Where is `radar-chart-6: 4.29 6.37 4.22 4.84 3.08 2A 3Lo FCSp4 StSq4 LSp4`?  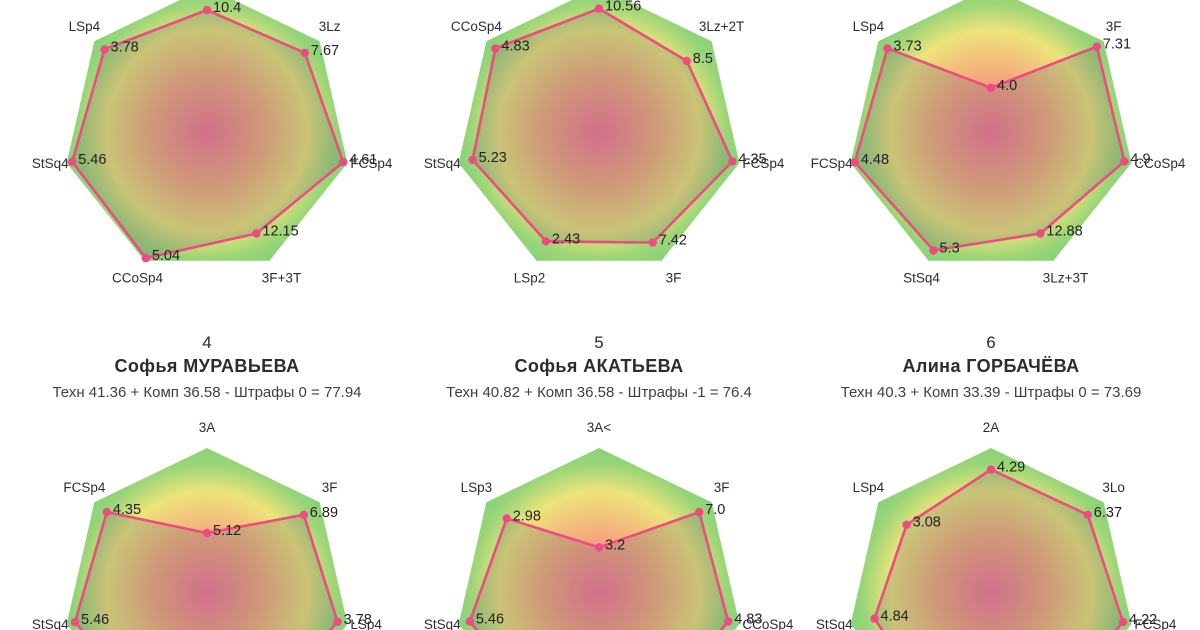 radar-chart-6: 4.29 6.37 4.22 4.84 3.08 2A 3Lo FCSp4 StSq4 LSp4 is located at coordinates (996, 525).